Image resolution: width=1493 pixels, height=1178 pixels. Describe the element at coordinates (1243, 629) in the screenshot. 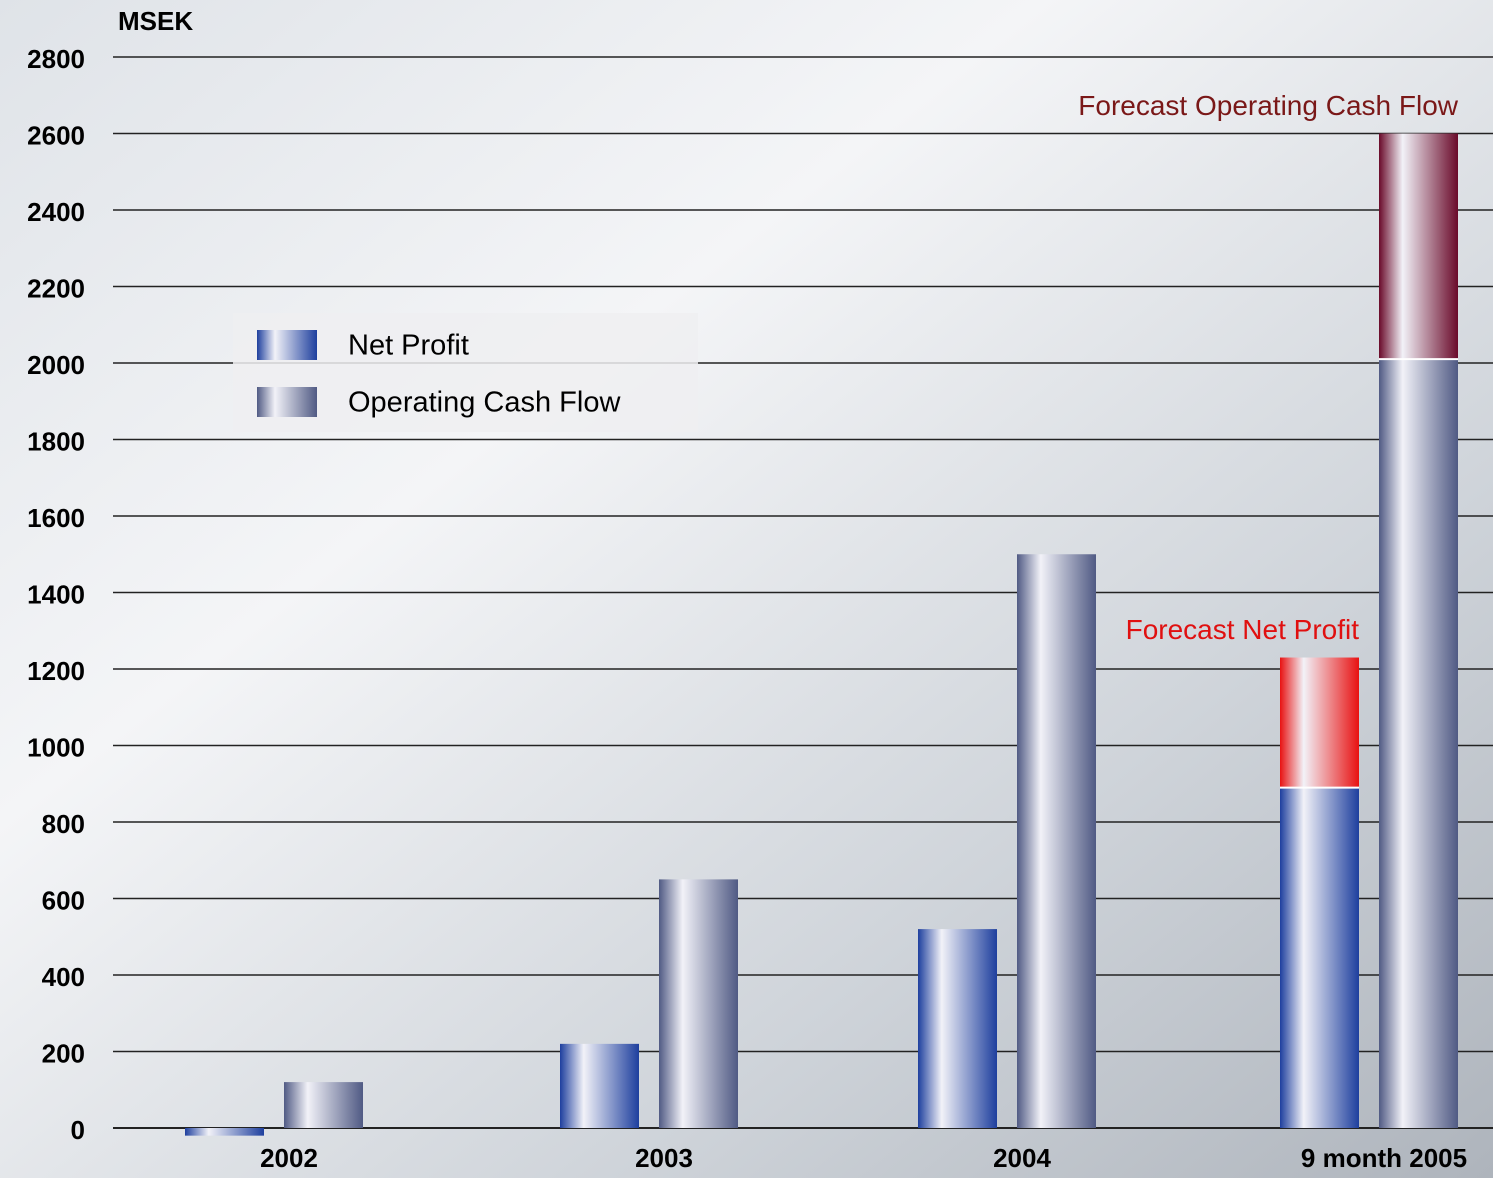

I see `forecast-label: Forecast Net Profit` at that location.